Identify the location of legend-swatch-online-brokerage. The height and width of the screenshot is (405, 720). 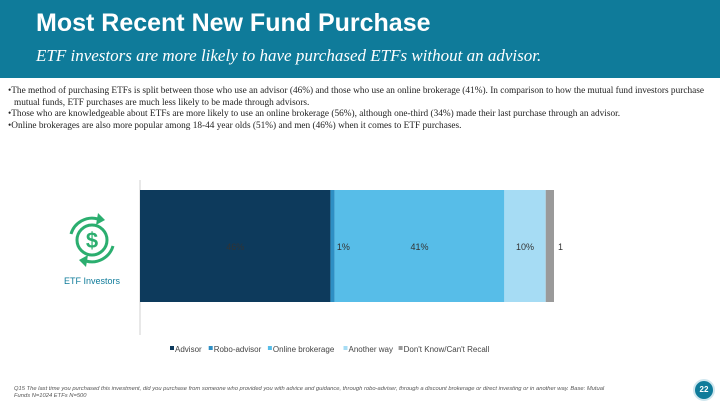
(269, 348).